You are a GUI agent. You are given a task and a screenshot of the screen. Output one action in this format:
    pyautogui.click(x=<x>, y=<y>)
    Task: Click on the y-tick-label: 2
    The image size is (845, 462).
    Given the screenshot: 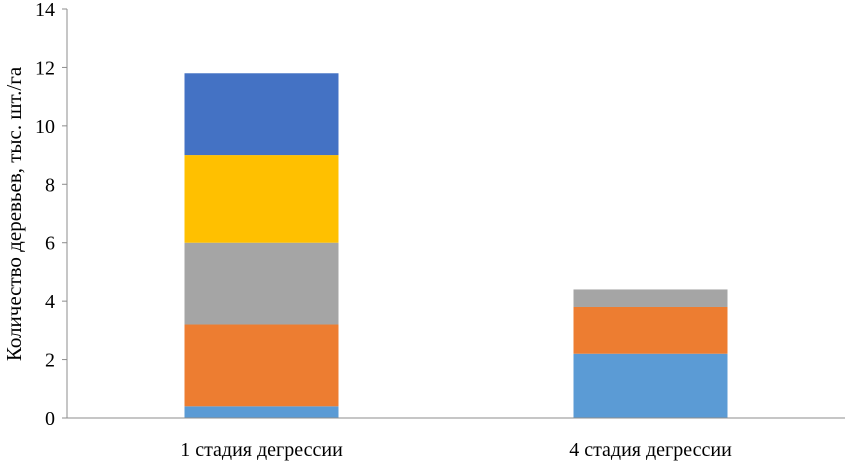 What is the action you would take?
    pyautogui.click(x=50, y=361)
    